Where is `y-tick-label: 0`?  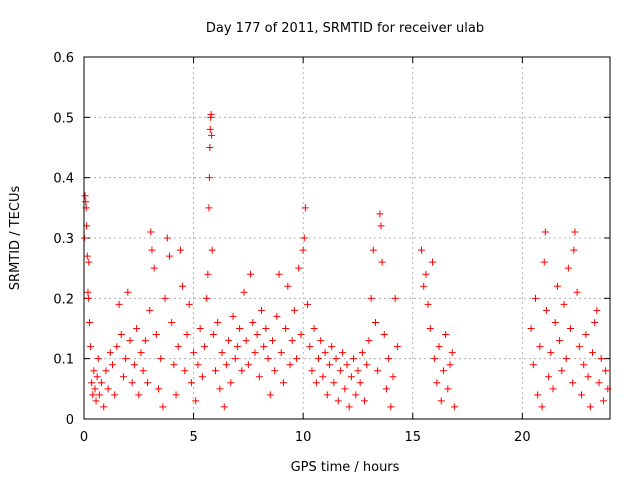
y-tick-label: 0 is located at coordinates (70, 420).